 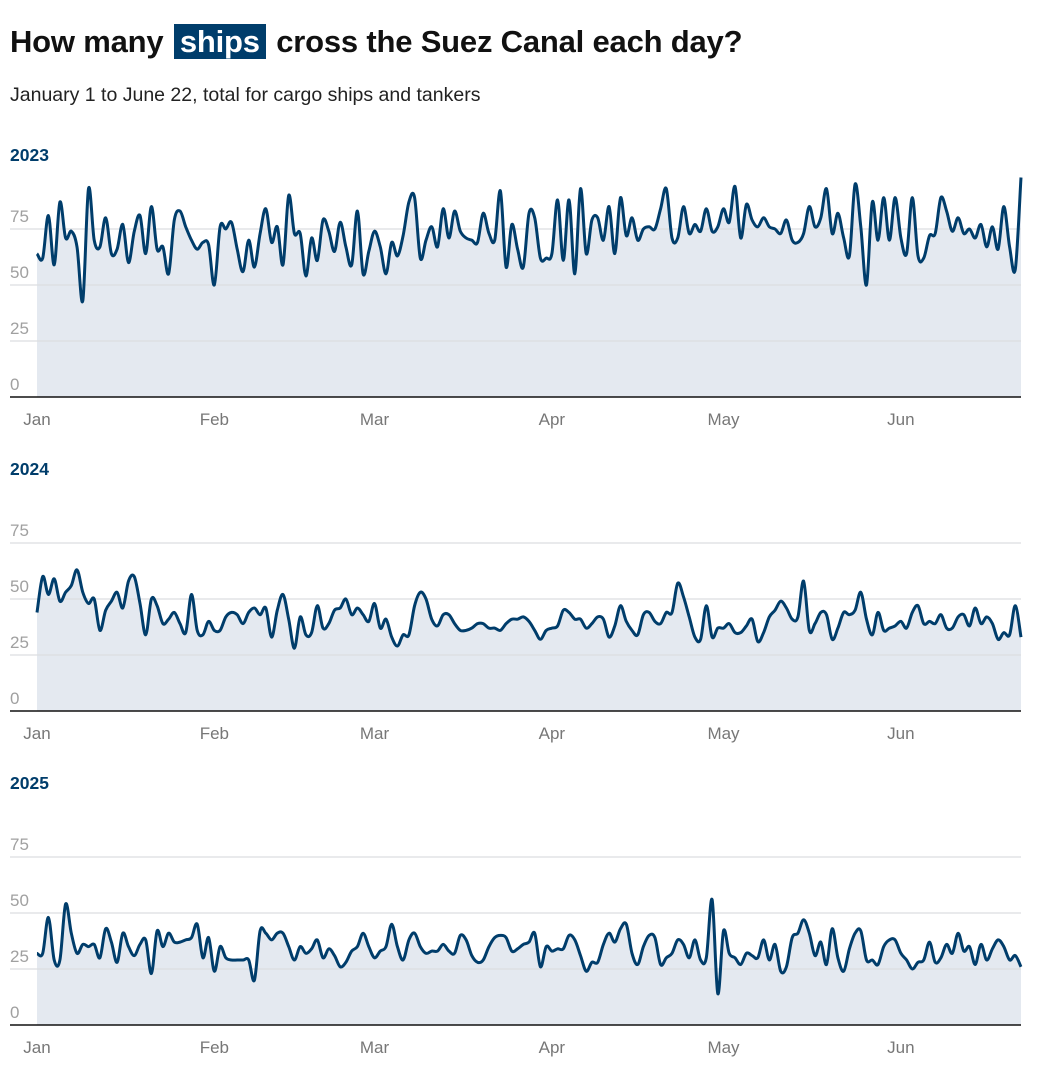 What do you see at coordinates (29, 469) in the screenshot?
I see `year-label: 2024` at bounding box center [29, 469].